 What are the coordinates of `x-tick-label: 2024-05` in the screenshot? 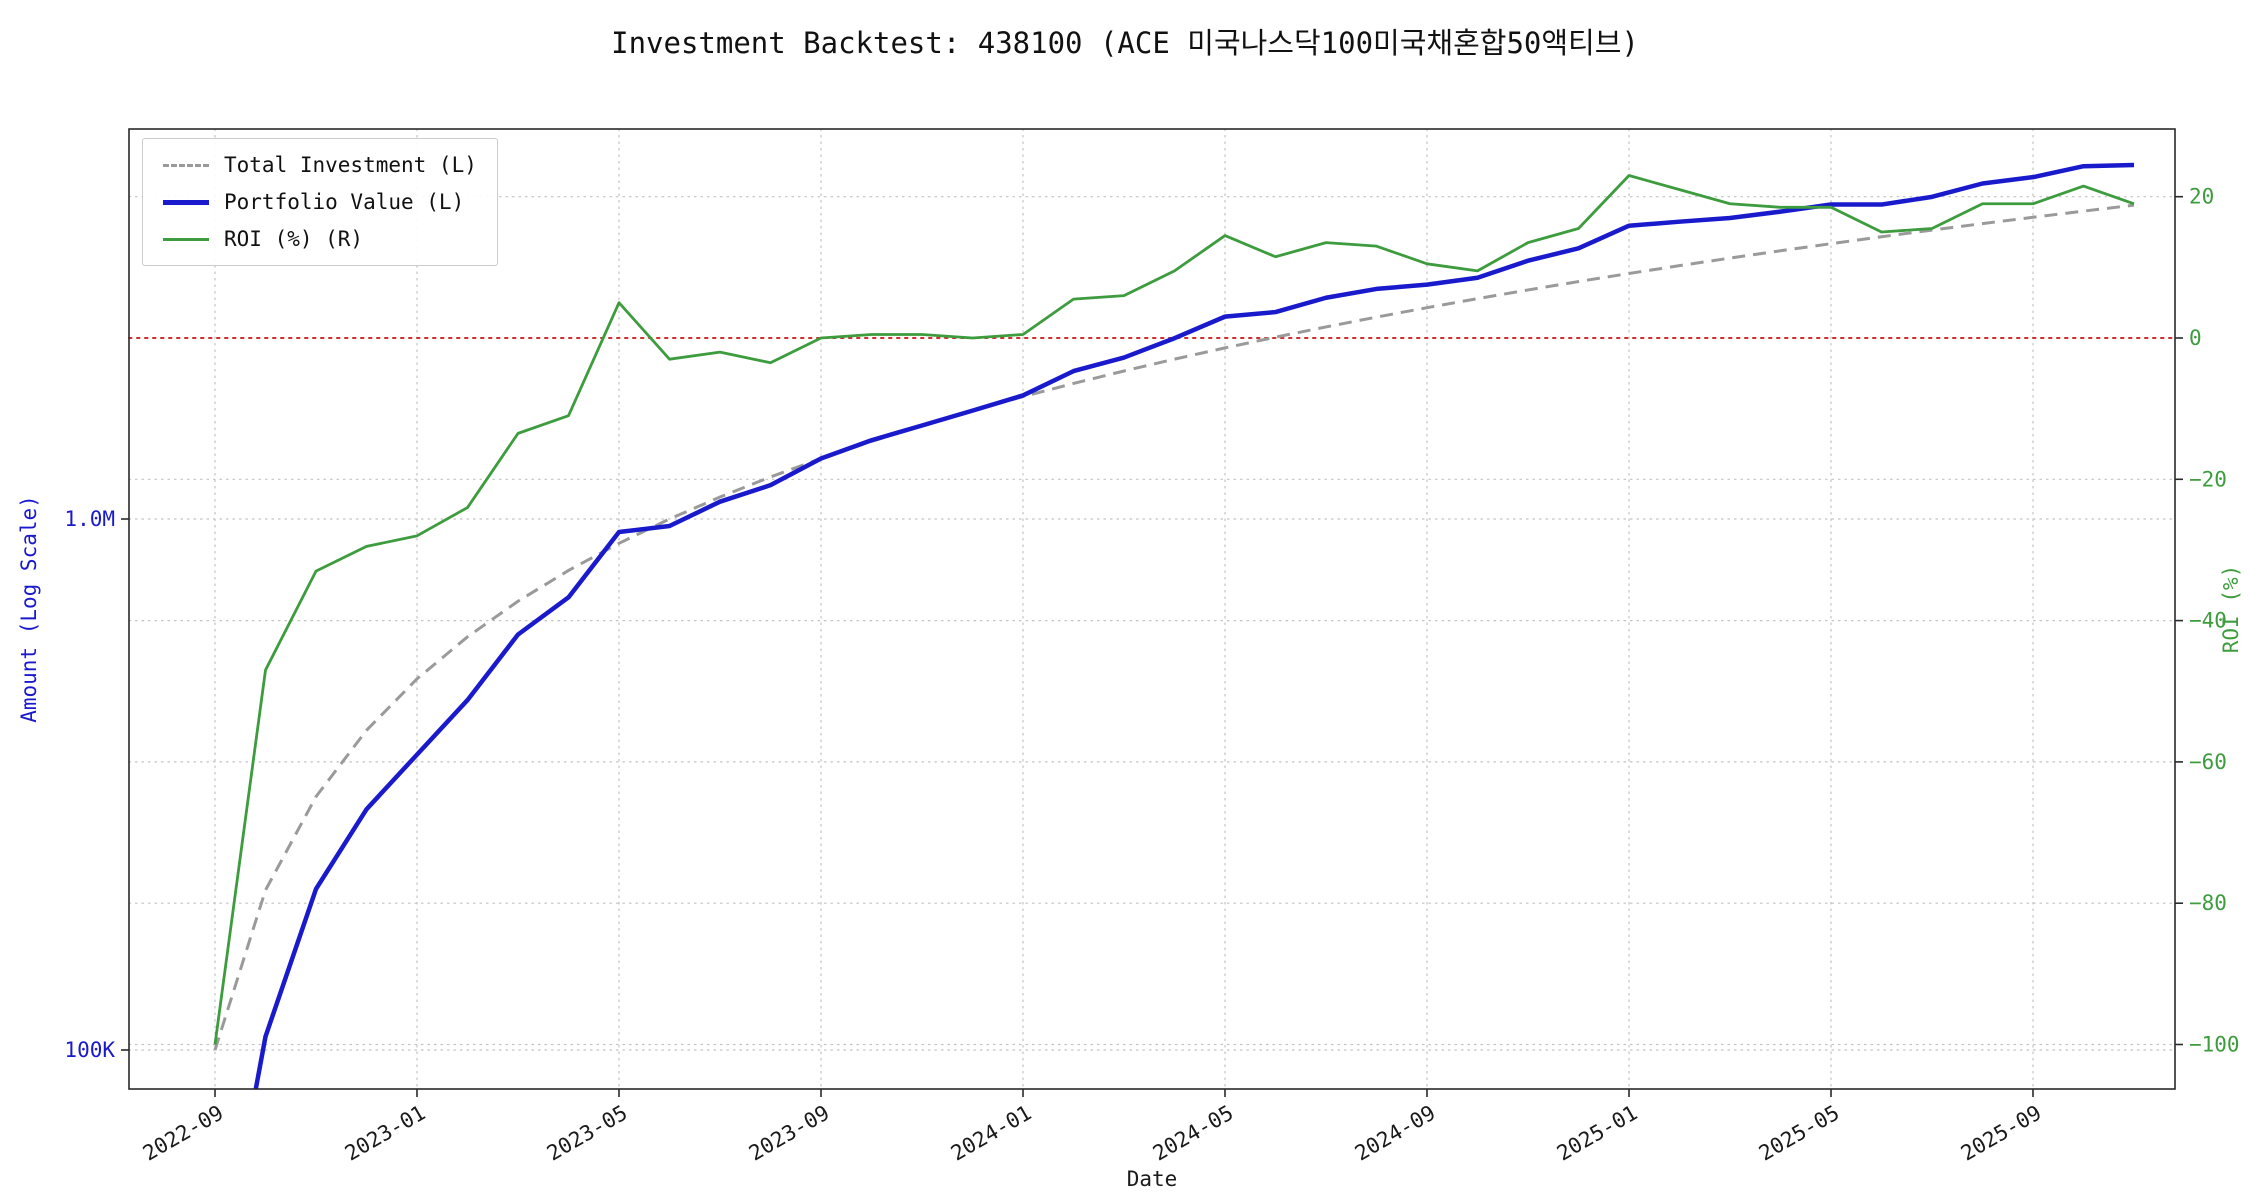 It's located at (1193, 1133).